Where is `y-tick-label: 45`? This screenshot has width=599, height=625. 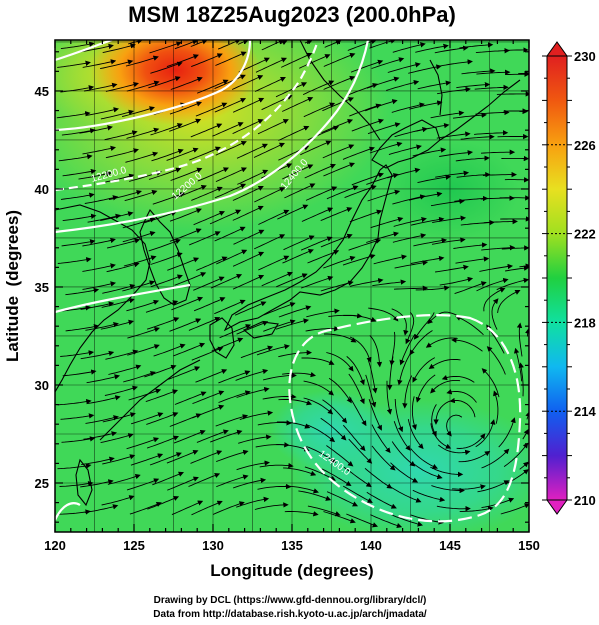
y-tick-label: 45 is located at coordinates (42, 91).